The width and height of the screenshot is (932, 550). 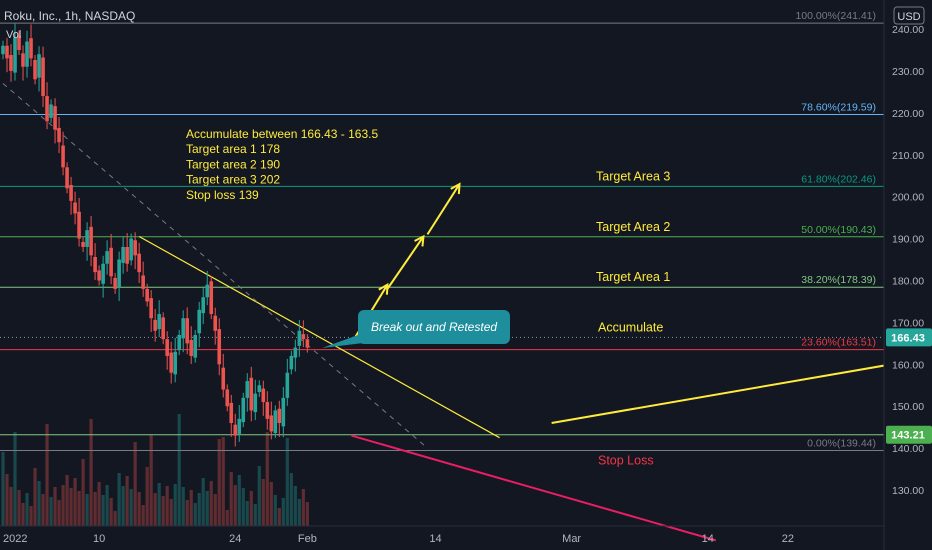 What do you see at coordinates (838, 343) in the screenshot?
I see `fib-level-label: 23.60%(163.51)` at bounding box center [838, 343].